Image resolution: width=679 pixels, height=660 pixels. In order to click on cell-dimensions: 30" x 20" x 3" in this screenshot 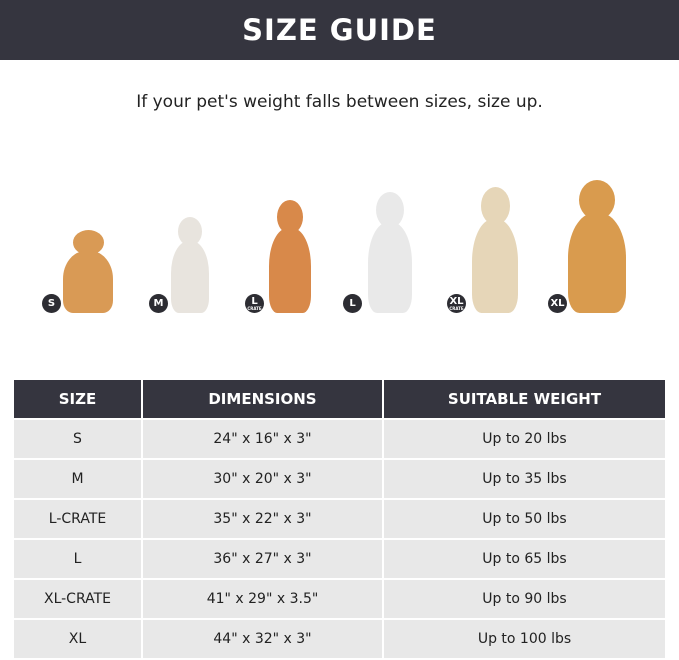, I will do `click(263, 479)`.